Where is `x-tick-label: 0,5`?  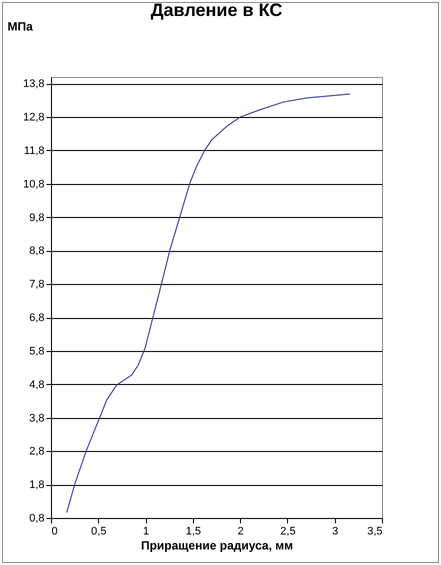
x-tick-label: 0,5 is located at coordinates (98, 532).